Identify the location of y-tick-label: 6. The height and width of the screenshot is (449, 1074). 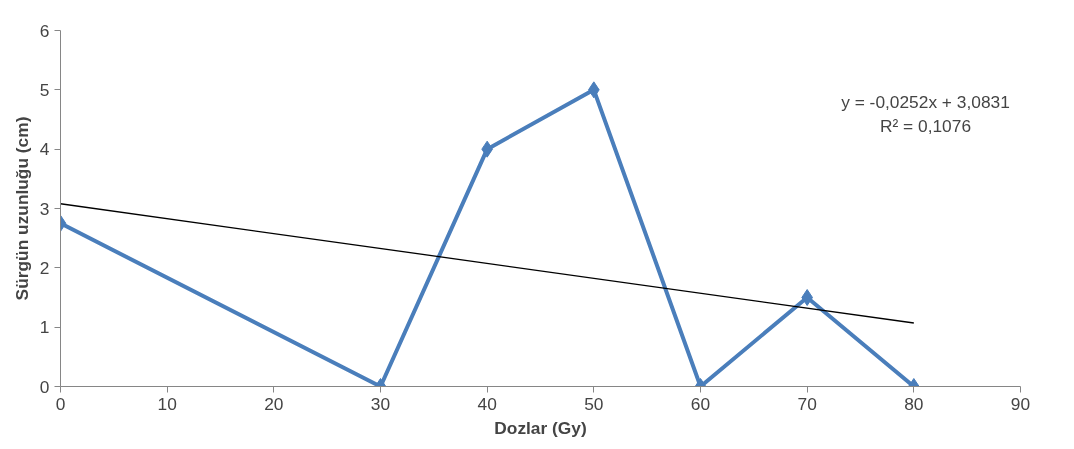
(44, 30).